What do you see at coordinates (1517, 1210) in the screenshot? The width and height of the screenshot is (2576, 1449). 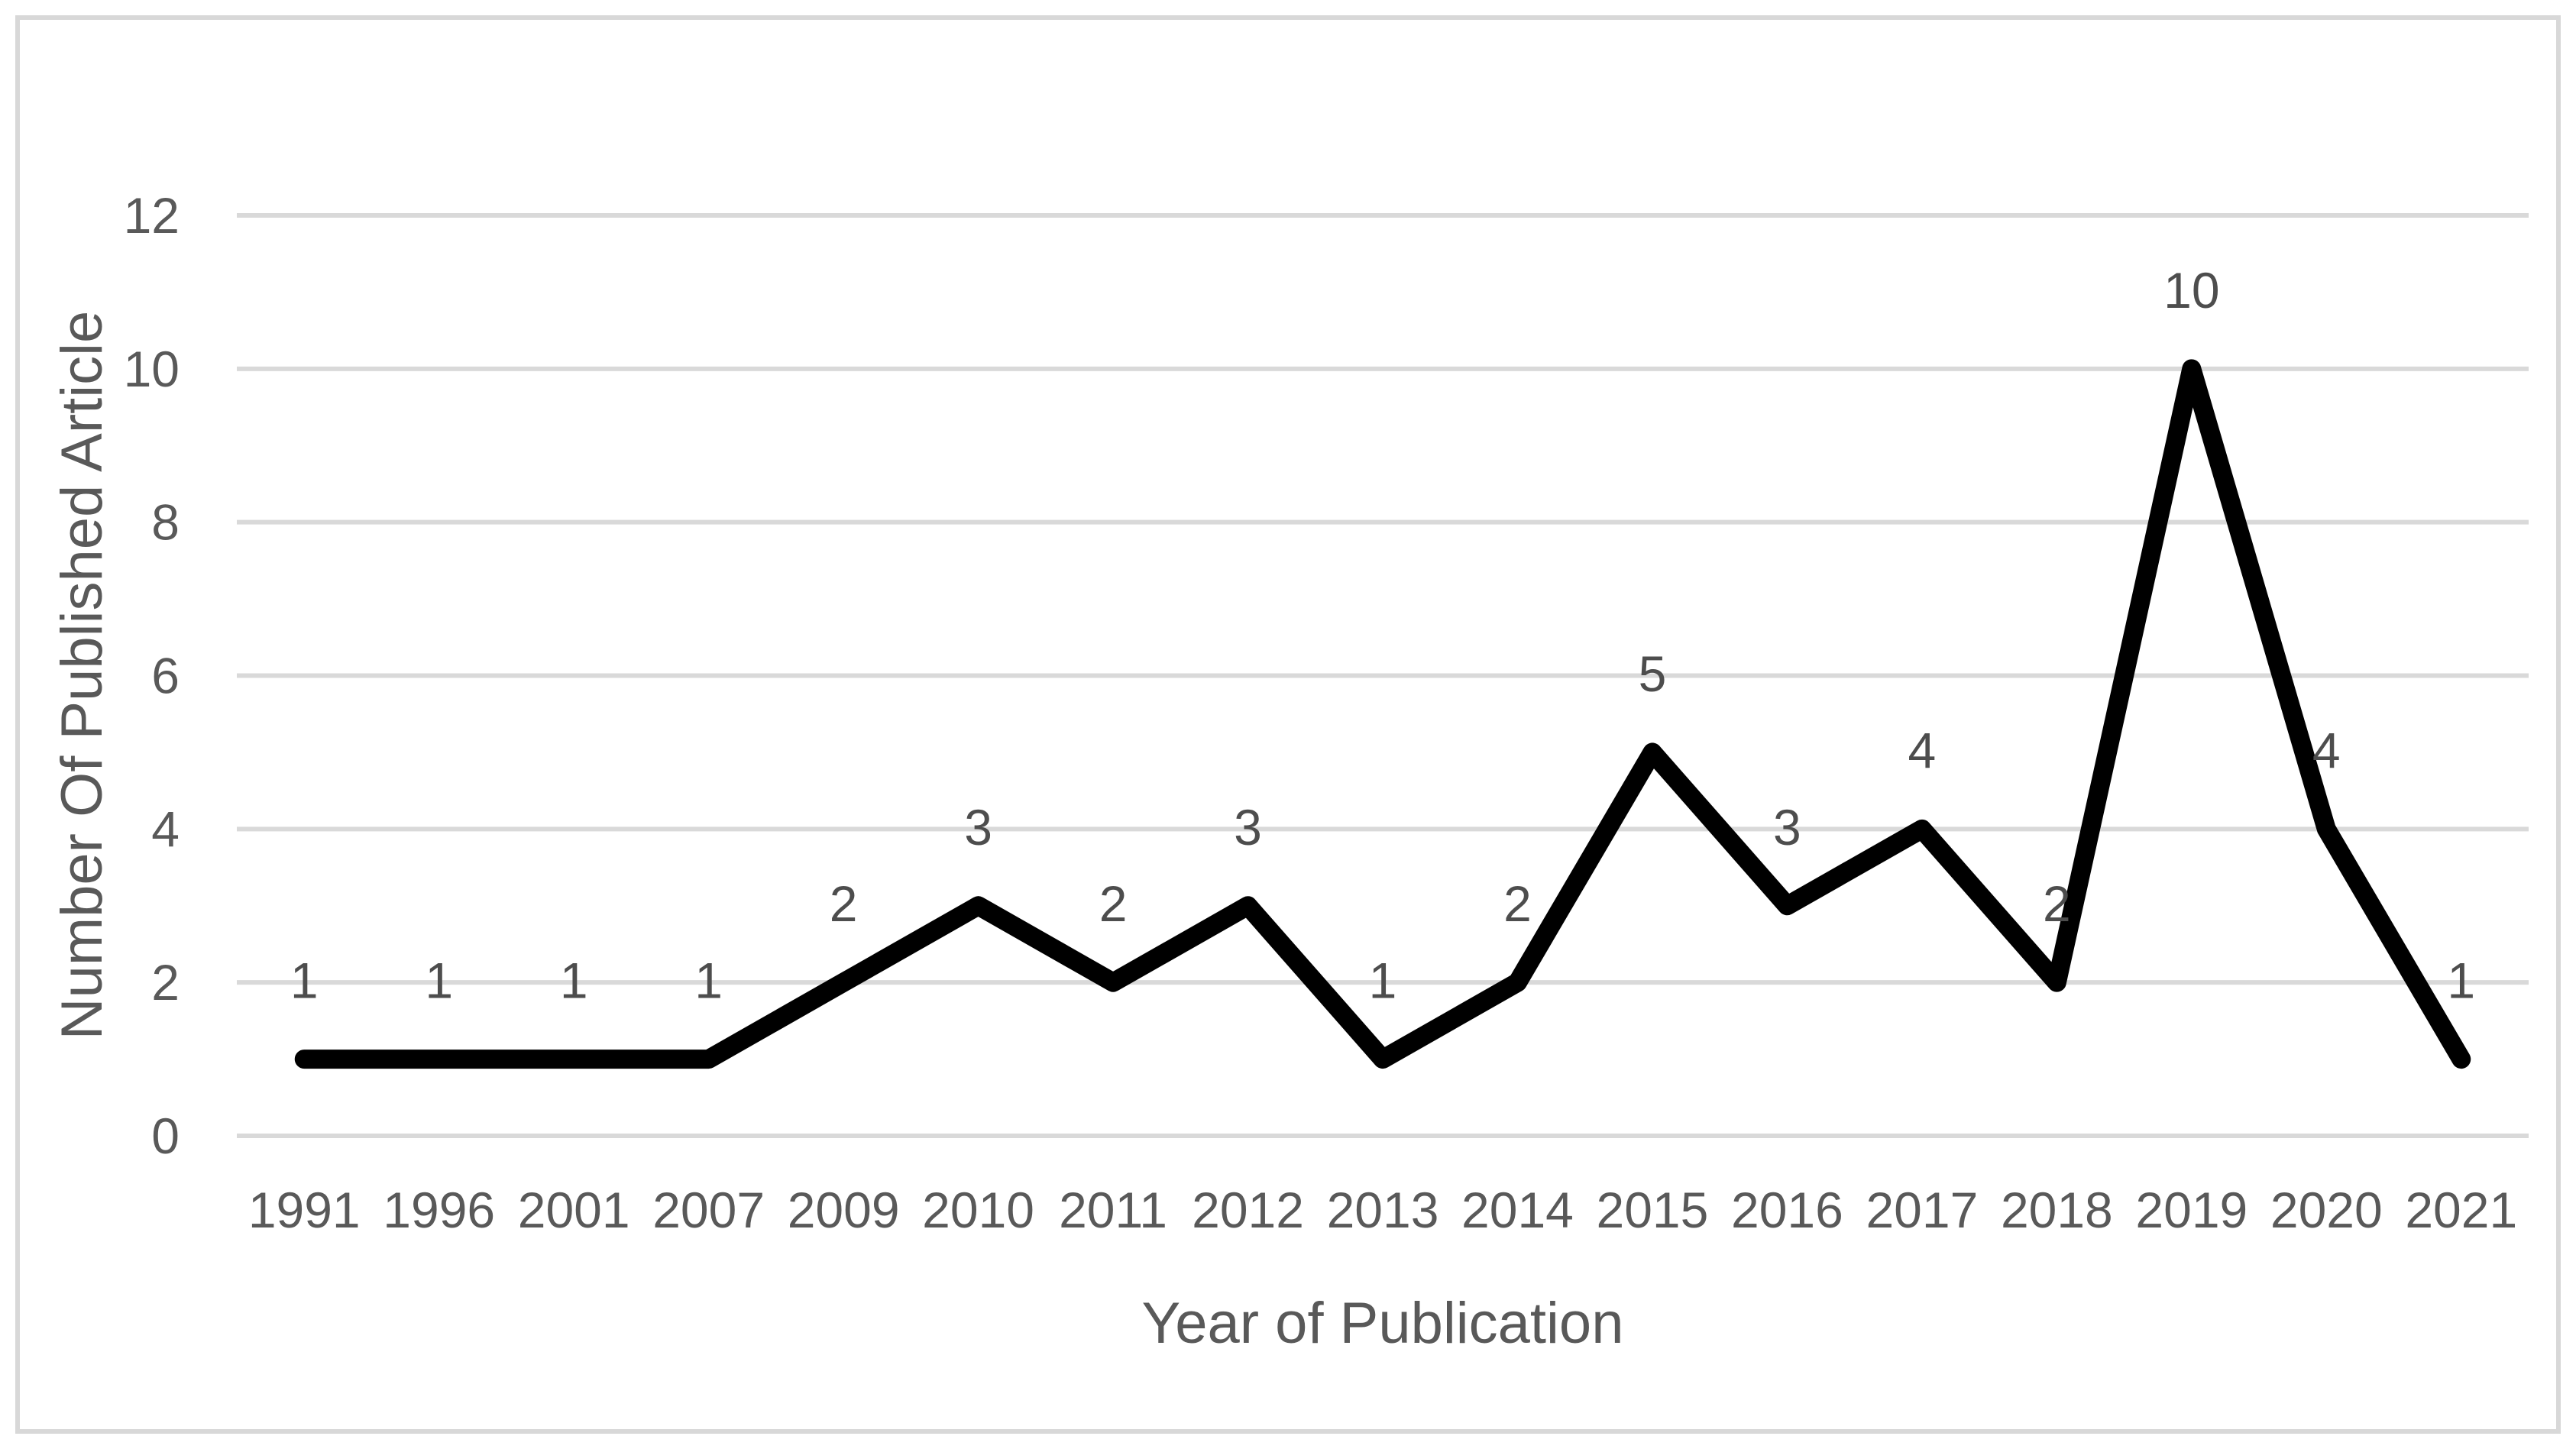 I see `x-tick-label-2014: 2014` at bounding box center [1517, 1210].